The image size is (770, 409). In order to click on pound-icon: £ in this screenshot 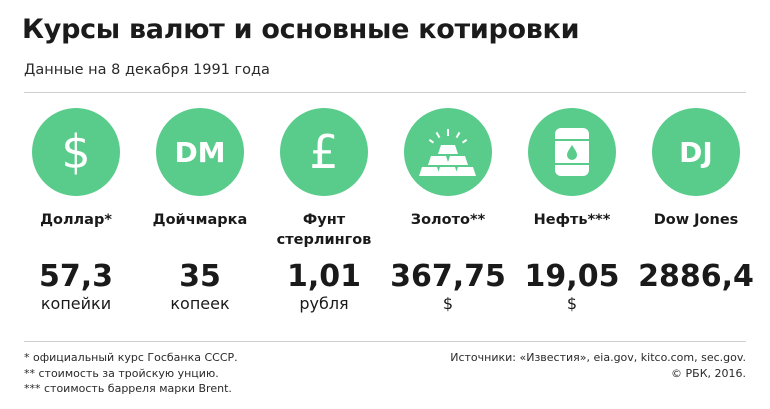, I will do `click(324, 152)`.